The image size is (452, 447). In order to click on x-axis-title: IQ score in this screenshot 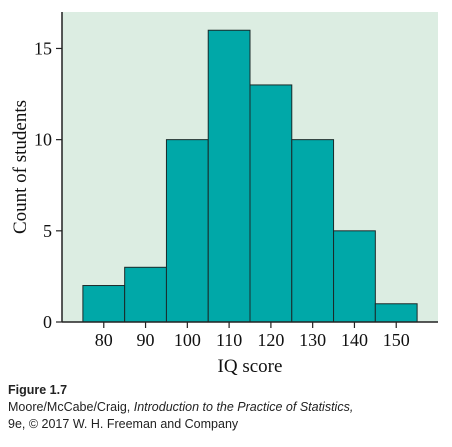, I will do `click(250, 366)`.